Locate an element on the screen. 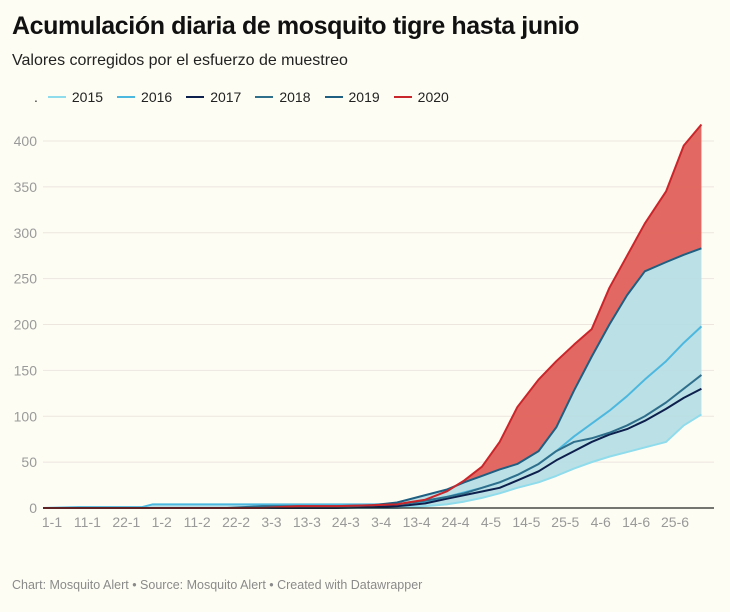 The width and height of the screenshot is (730, 612). legend-item-2017: 2017 is located at coordinates (213, 97).